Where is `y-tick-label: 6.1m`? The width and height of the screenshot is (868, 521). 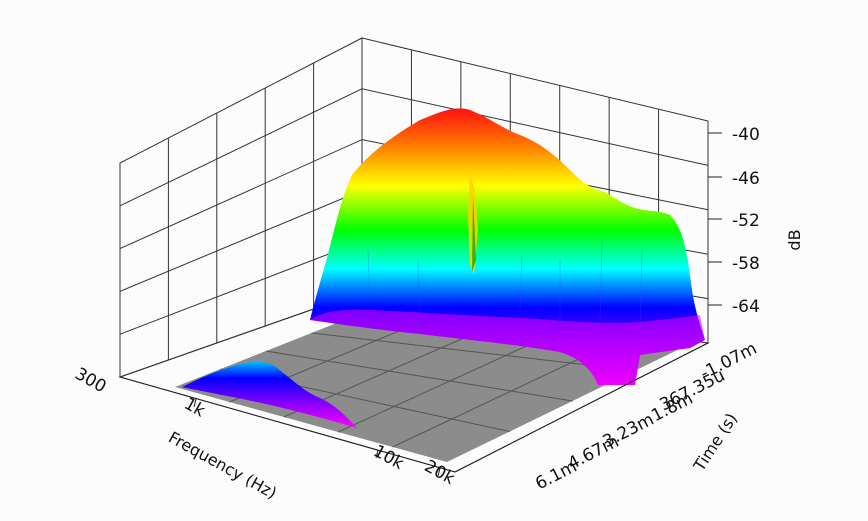 y-tick-label: 6.1m is located at coordinates (556, 476).